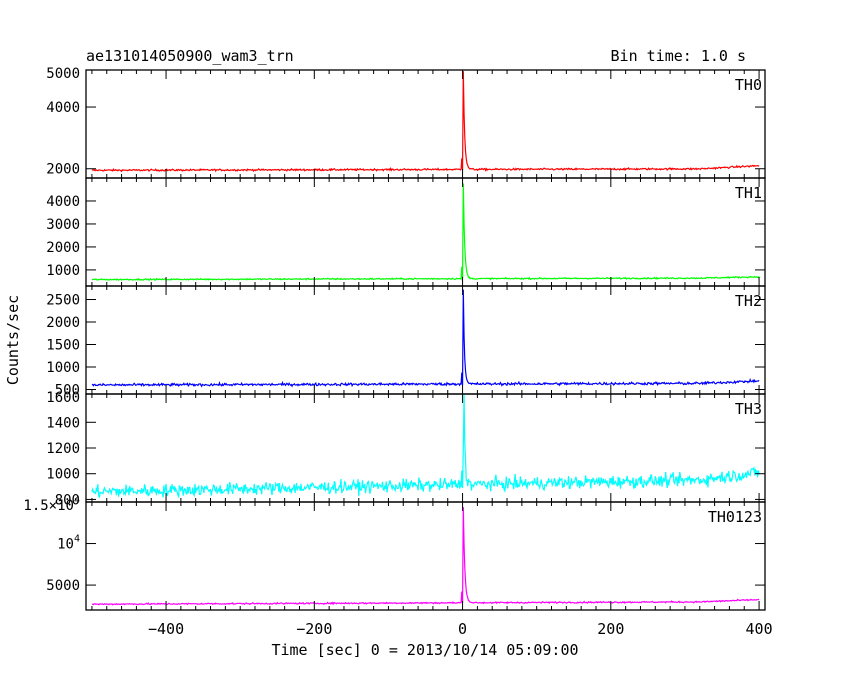  I want to click on x-axis-label: Time [sec] 0 = 2013/10/14 05:09:00, so click(424, 650).